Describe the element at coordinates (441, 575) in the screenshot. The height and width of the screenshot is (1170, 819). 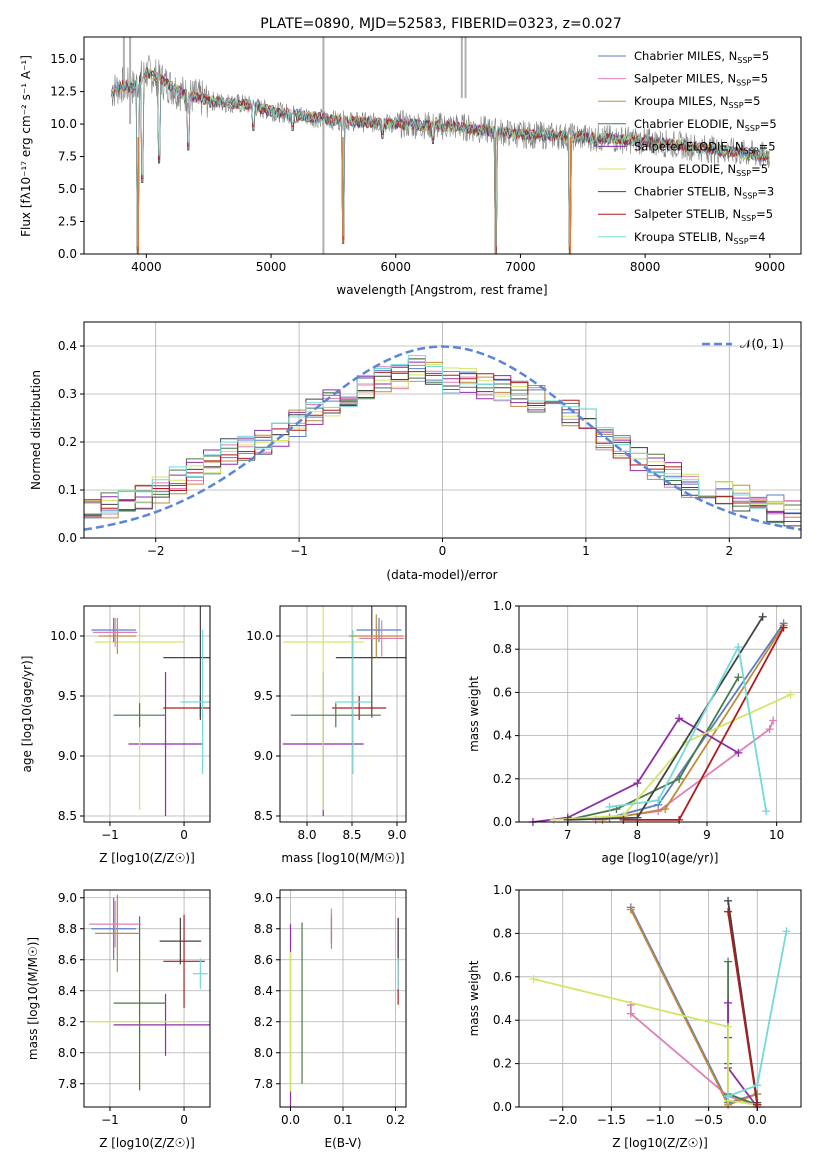
I see `x-axis-label: (data-model)/error` at that location.